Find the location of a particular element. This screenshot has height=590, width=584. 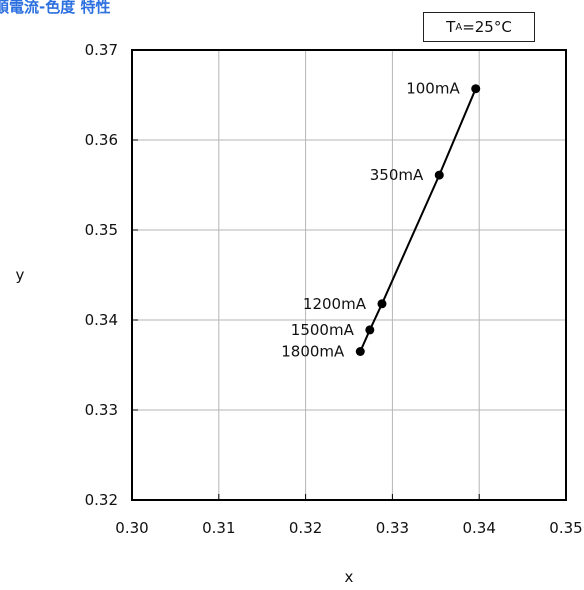

point-label: 1200mA is located at coordinates (335, 304).